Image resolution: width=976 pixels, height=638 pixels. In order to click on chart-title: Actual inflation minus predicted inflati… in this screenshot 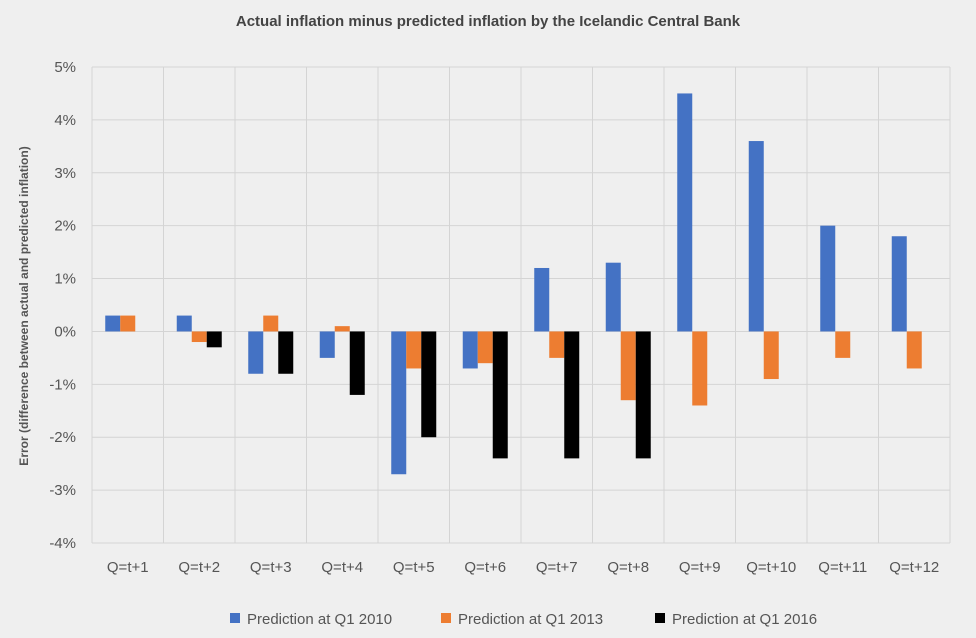, I will do `click(488, 21)`.